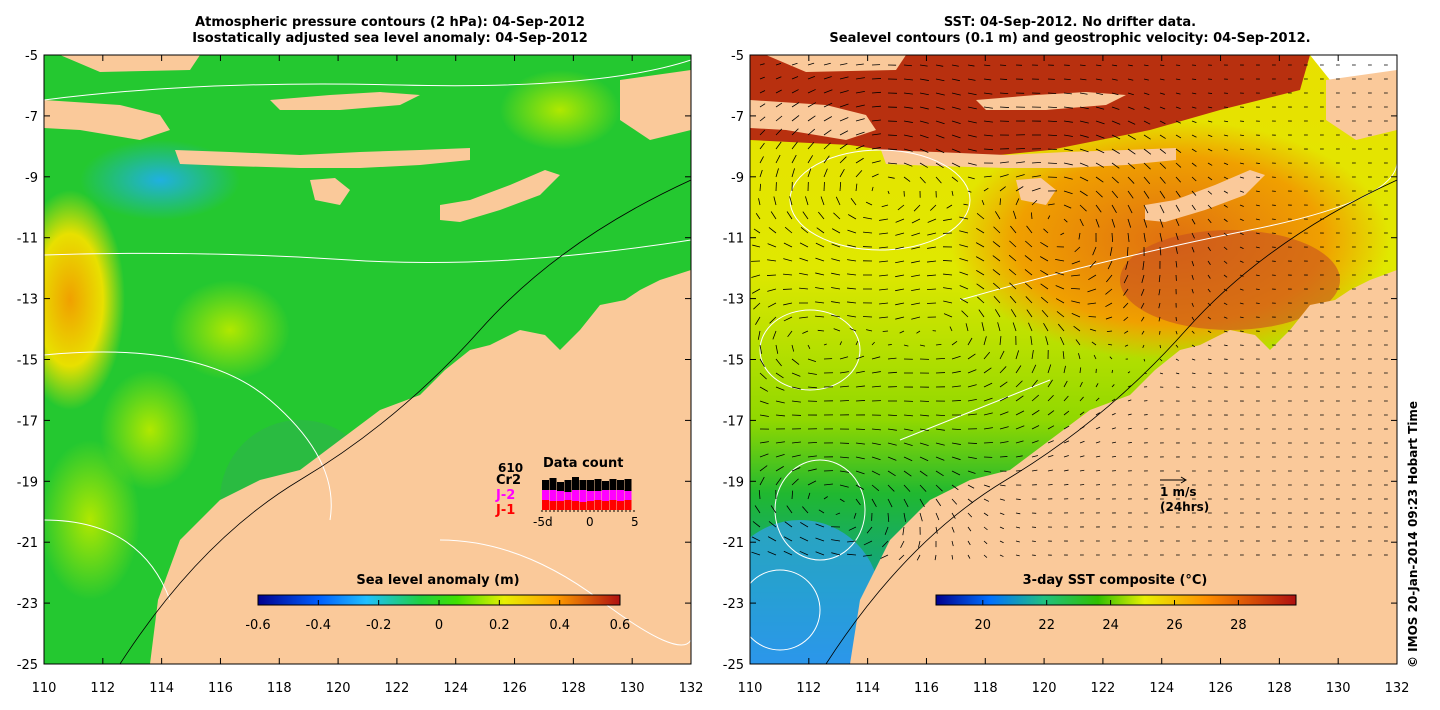  Describe the element at coordinates (1230, 280) in the screenshot. I see `sst-hot-core` at that location.